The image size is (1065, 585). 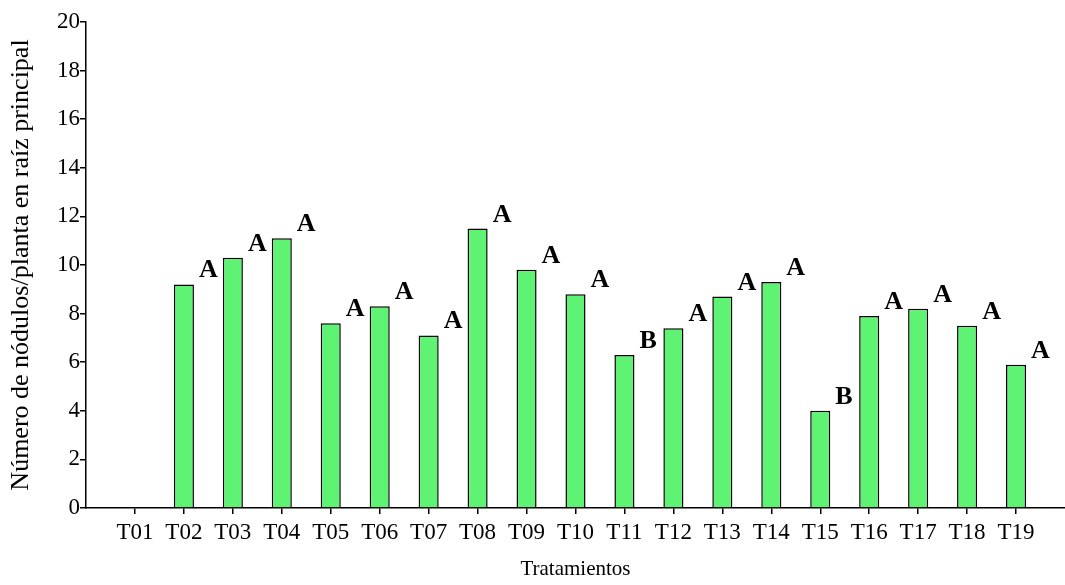 I want to click on x-tick-label: T09, so click(x=527, y=531).